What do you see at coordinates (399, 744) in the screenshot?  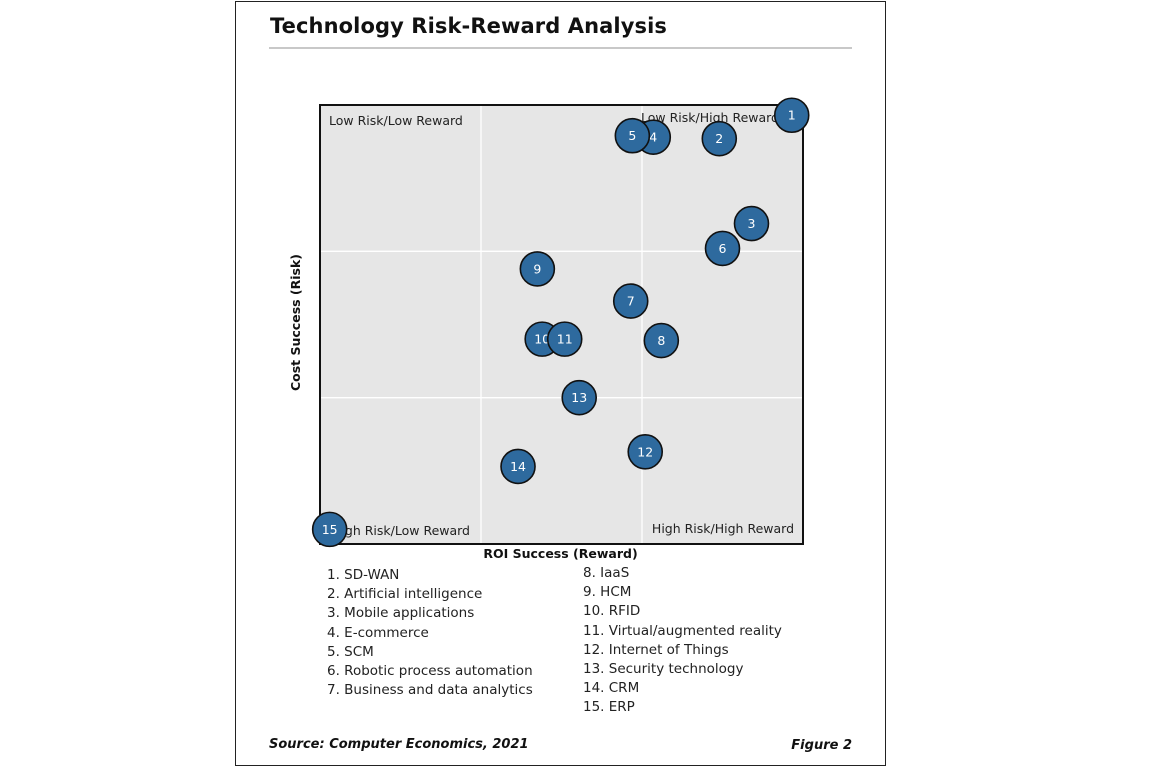 I see `source-note: Source: Computer Economics, 2021` at bounding box center [399, 744].